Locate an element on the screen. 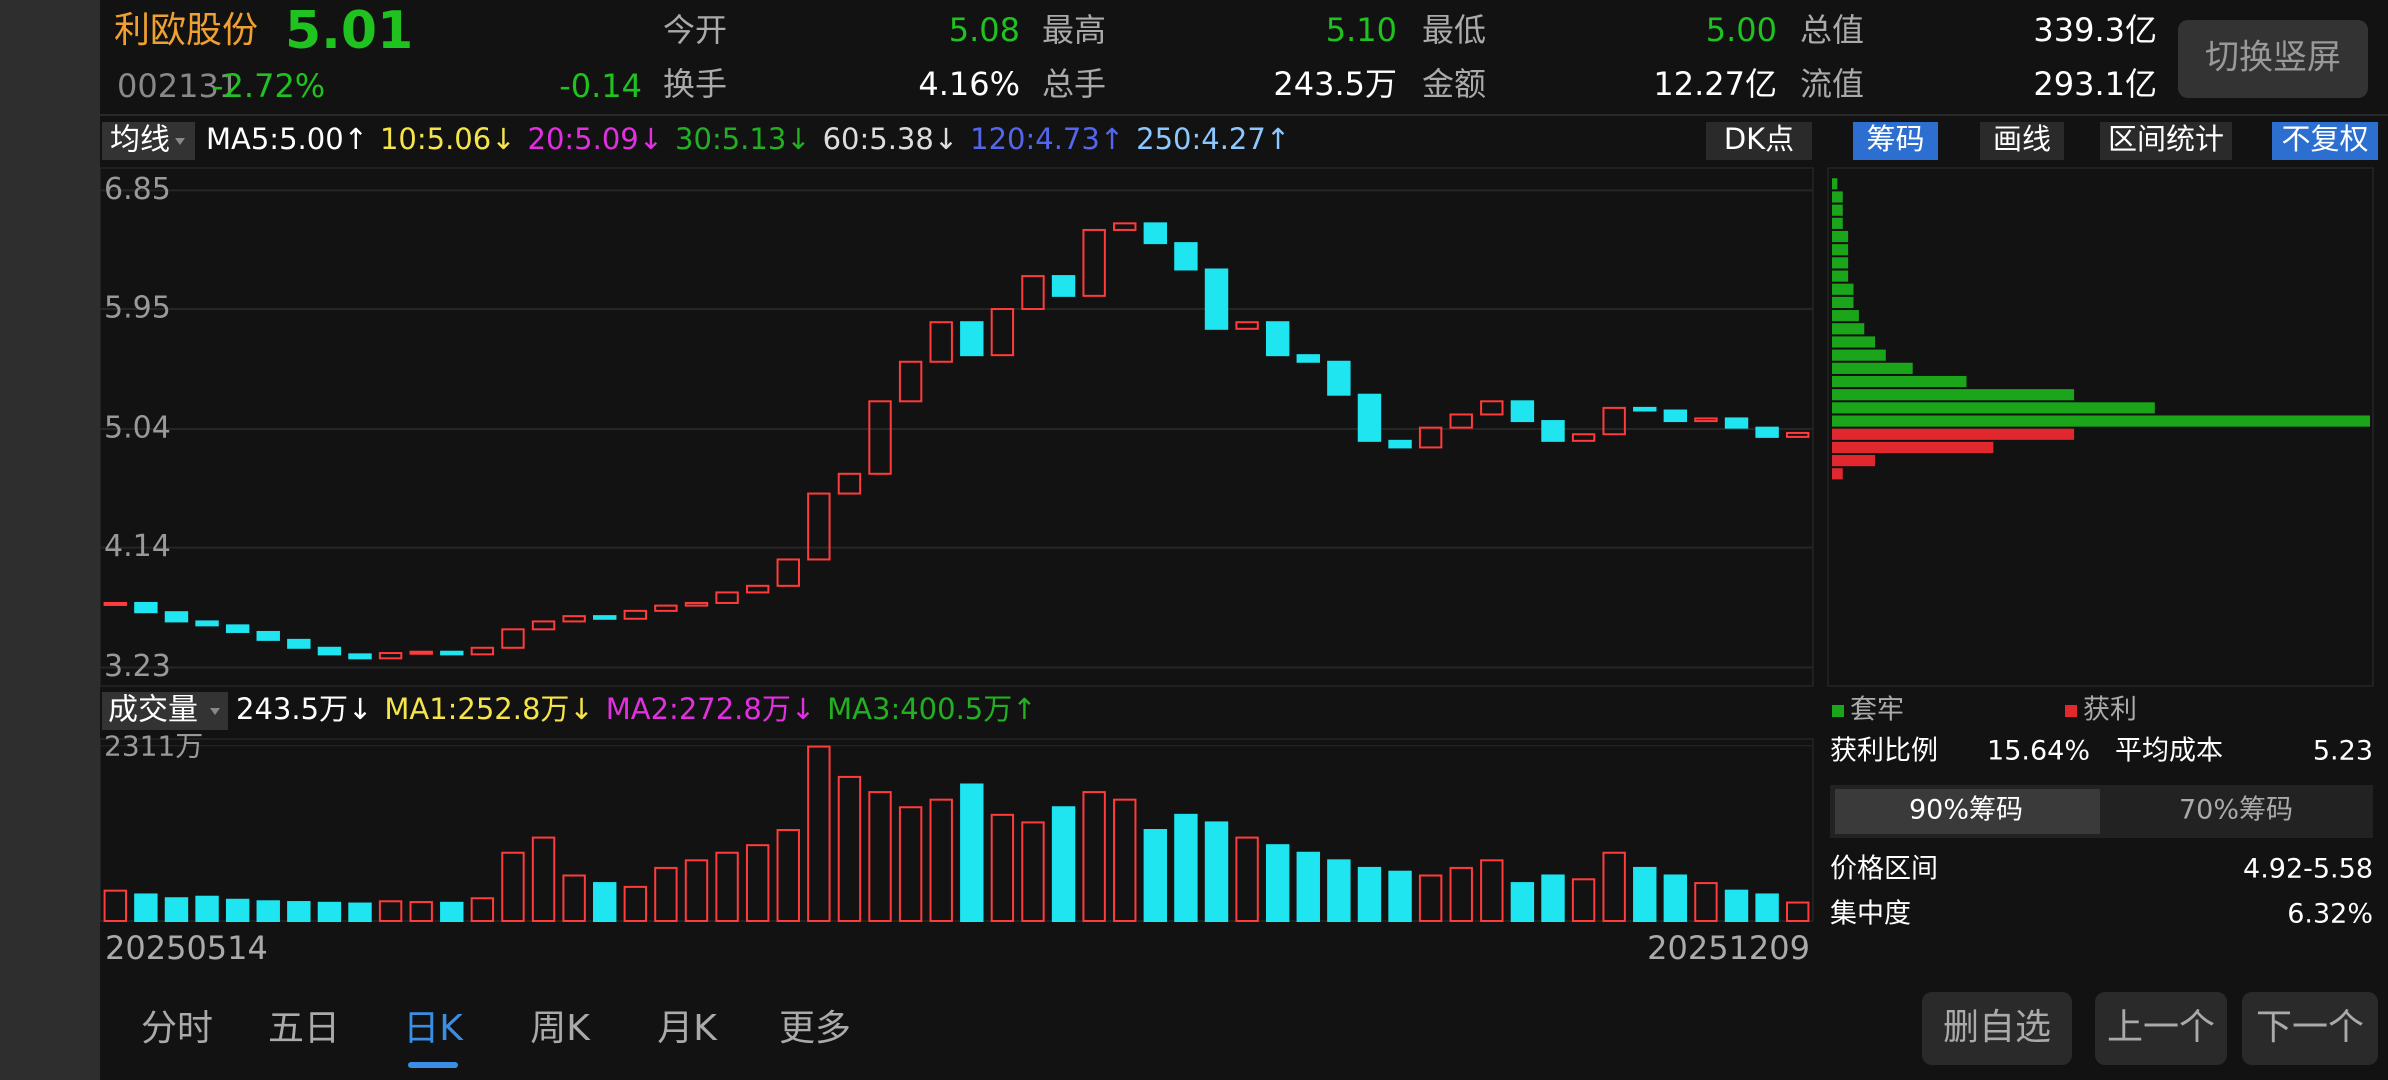  stat-label: 平均成本 is located at coordinates (2169, 751).